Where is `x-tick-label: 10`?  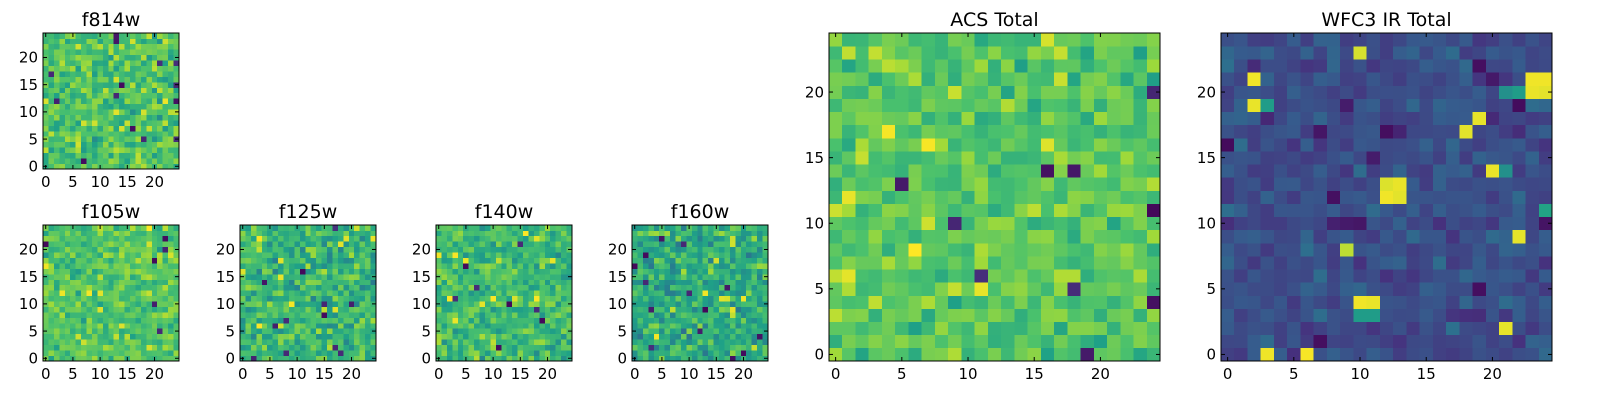 x-tick-label: 10 is located at coordinates (100, 374).